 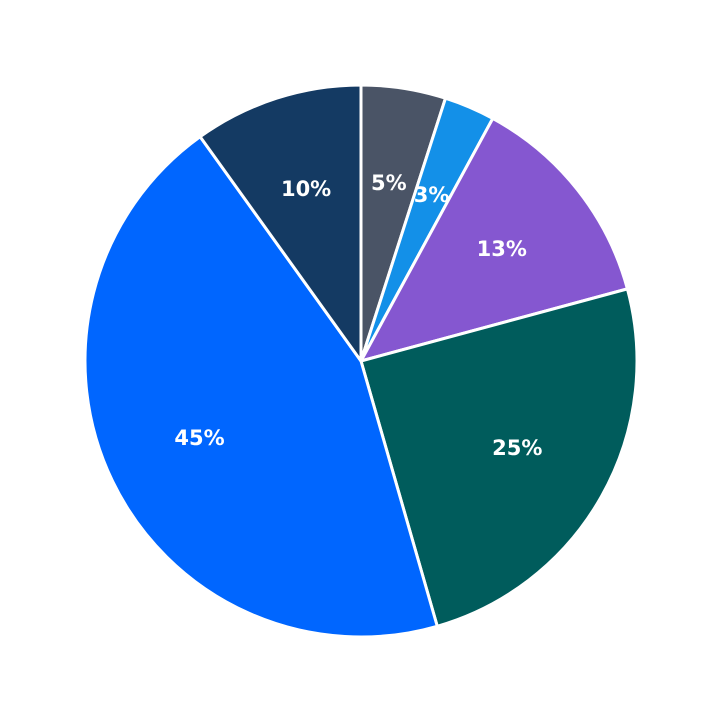 I want to click on slice-label: 3%, so click(x=432, y=195).